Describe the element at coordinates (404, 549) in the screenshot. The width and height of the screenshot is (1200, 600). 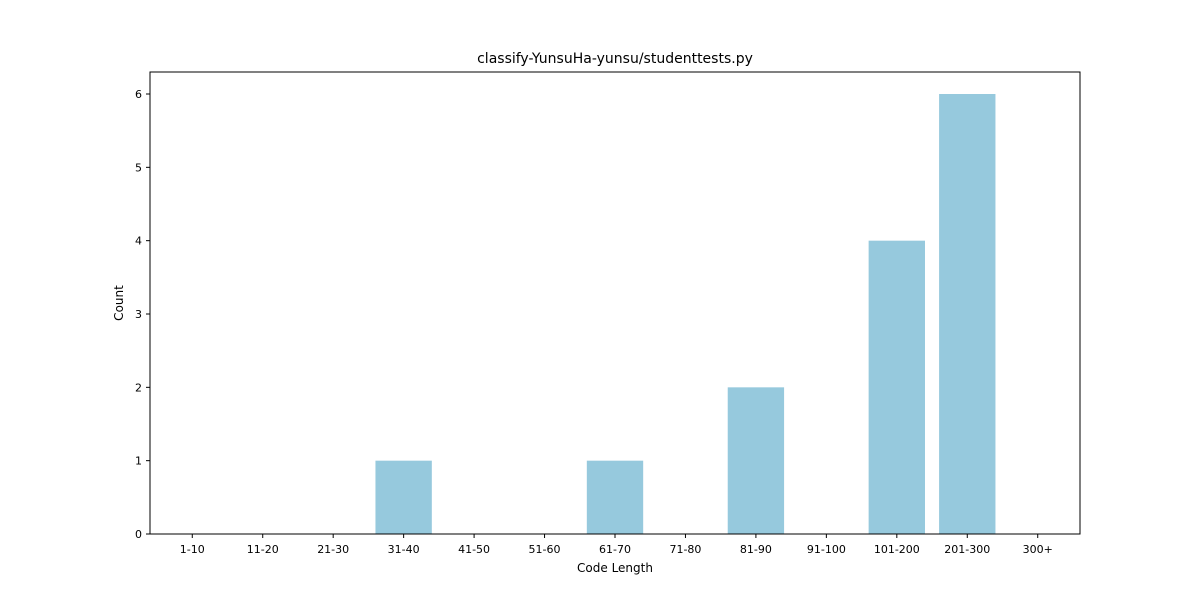
I see `x-tick-label: 31-40` at that location.